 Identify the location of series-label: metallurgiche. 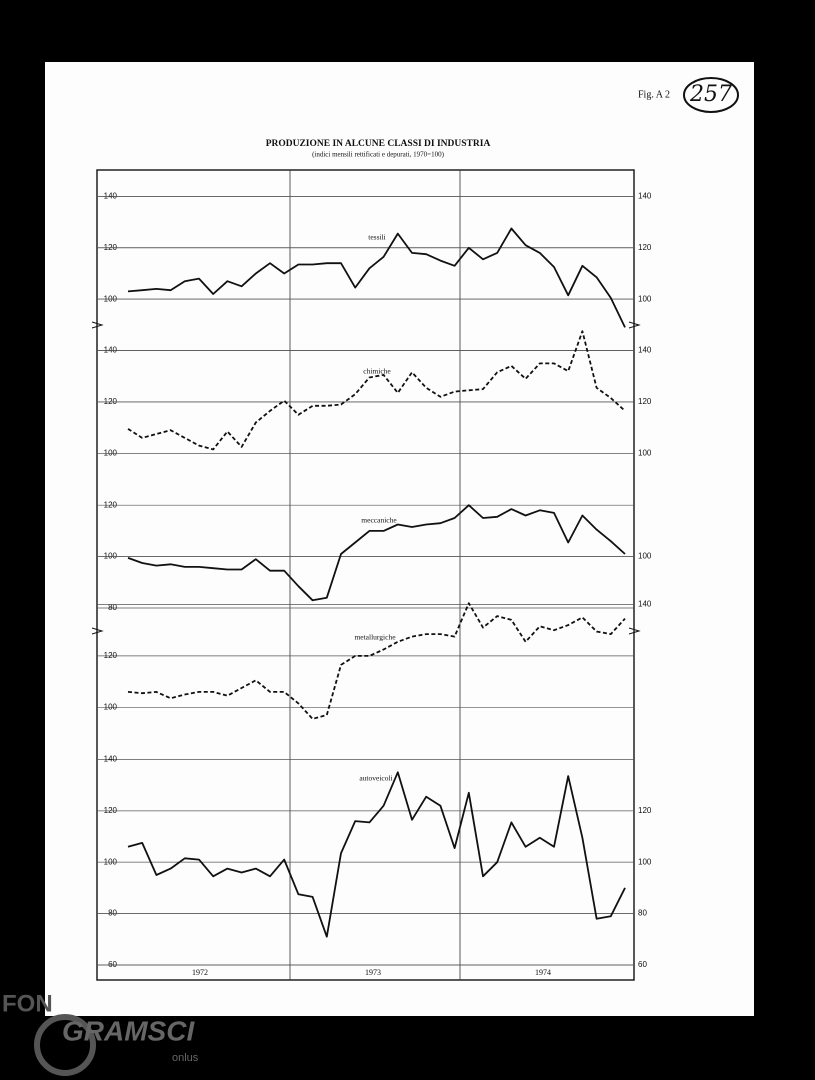
(375, 637).